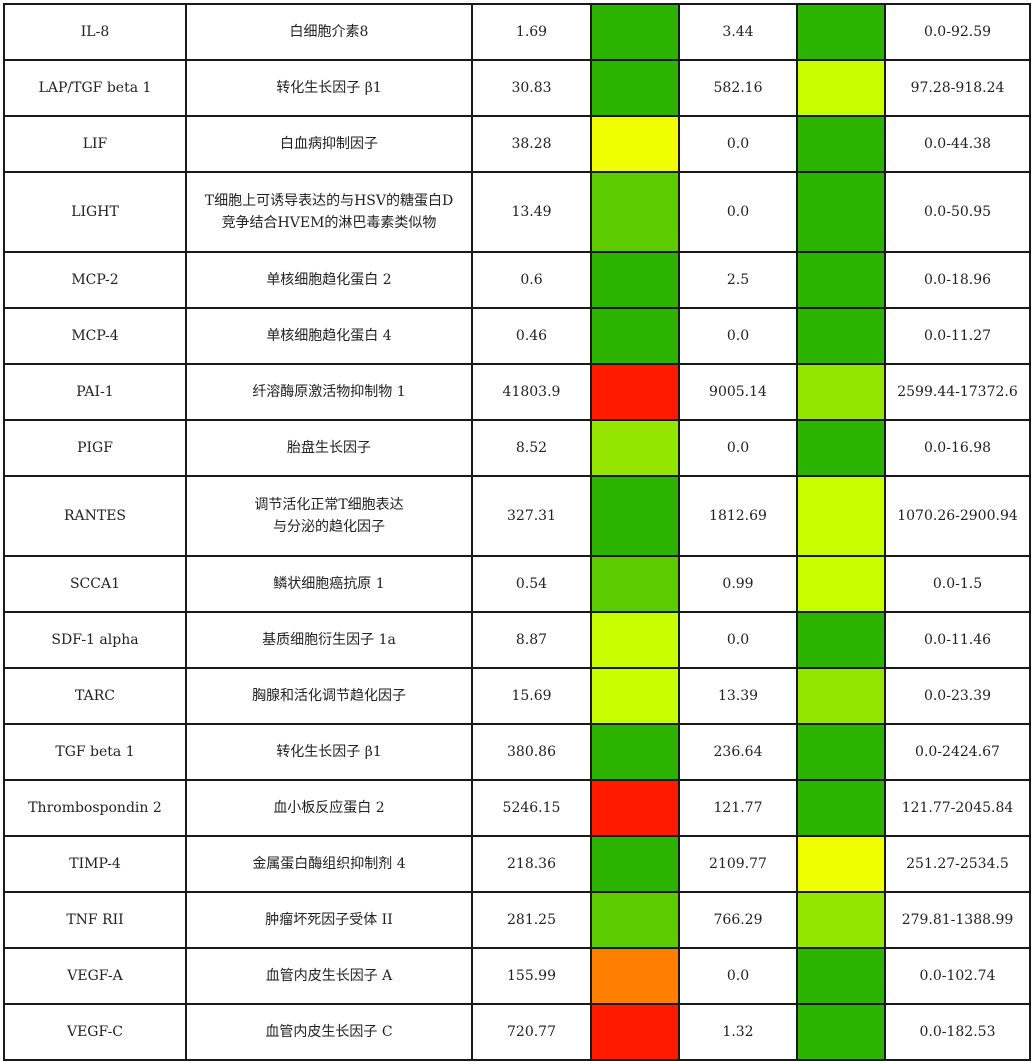  Describe the element at coordinates (957, 640) in the screenshot. I see `reference-range-cell: 0.0-11.46` at that location.